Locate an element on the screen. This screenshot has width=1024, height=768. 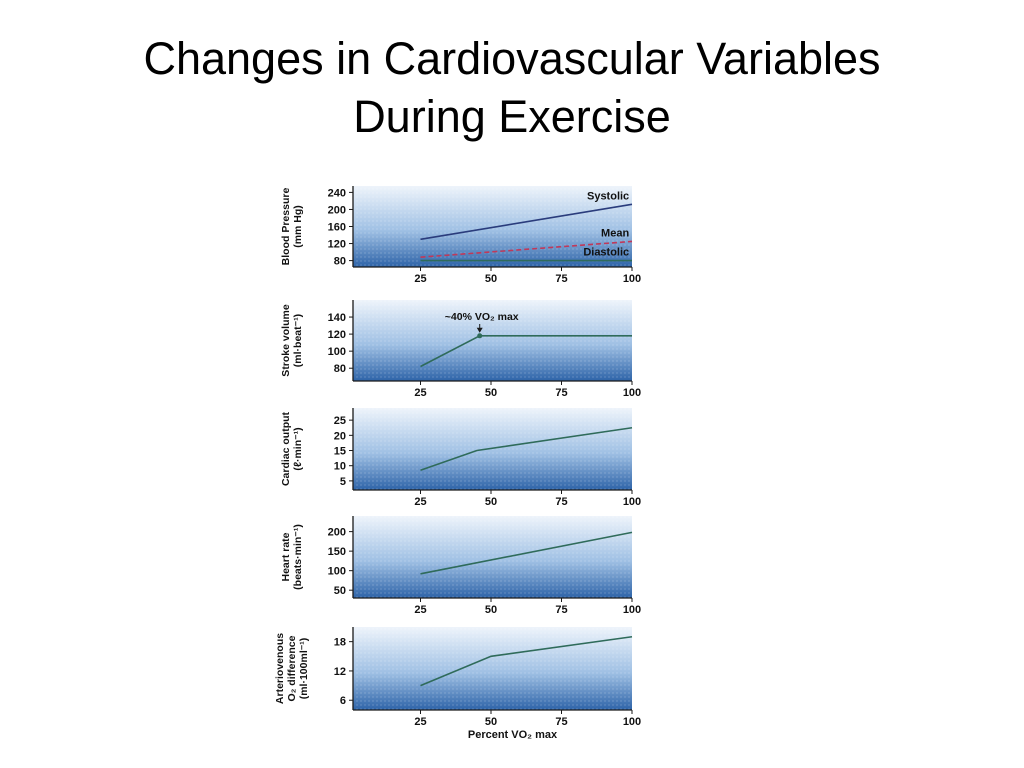
annotation-point is located at coordinates (480, 336).